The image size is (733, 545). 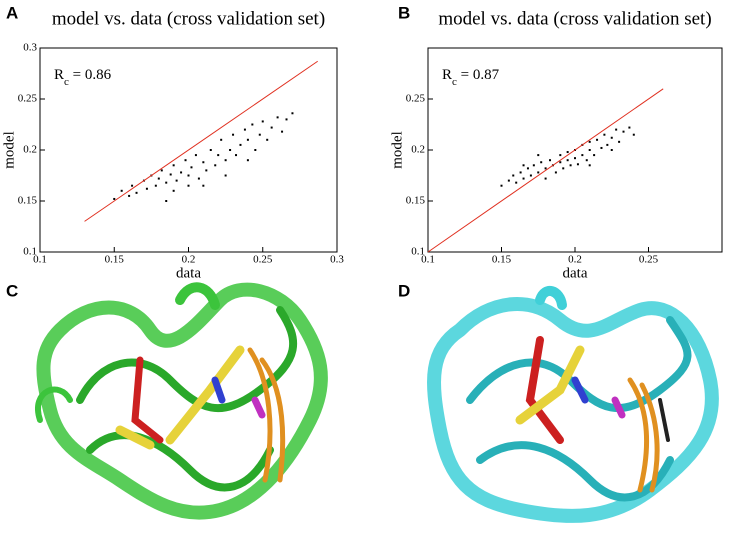 What do you see at coordinates (189, 260) in the screenshot?
I see `x-tick-label: 0.2` at bounding box center [189, 260].